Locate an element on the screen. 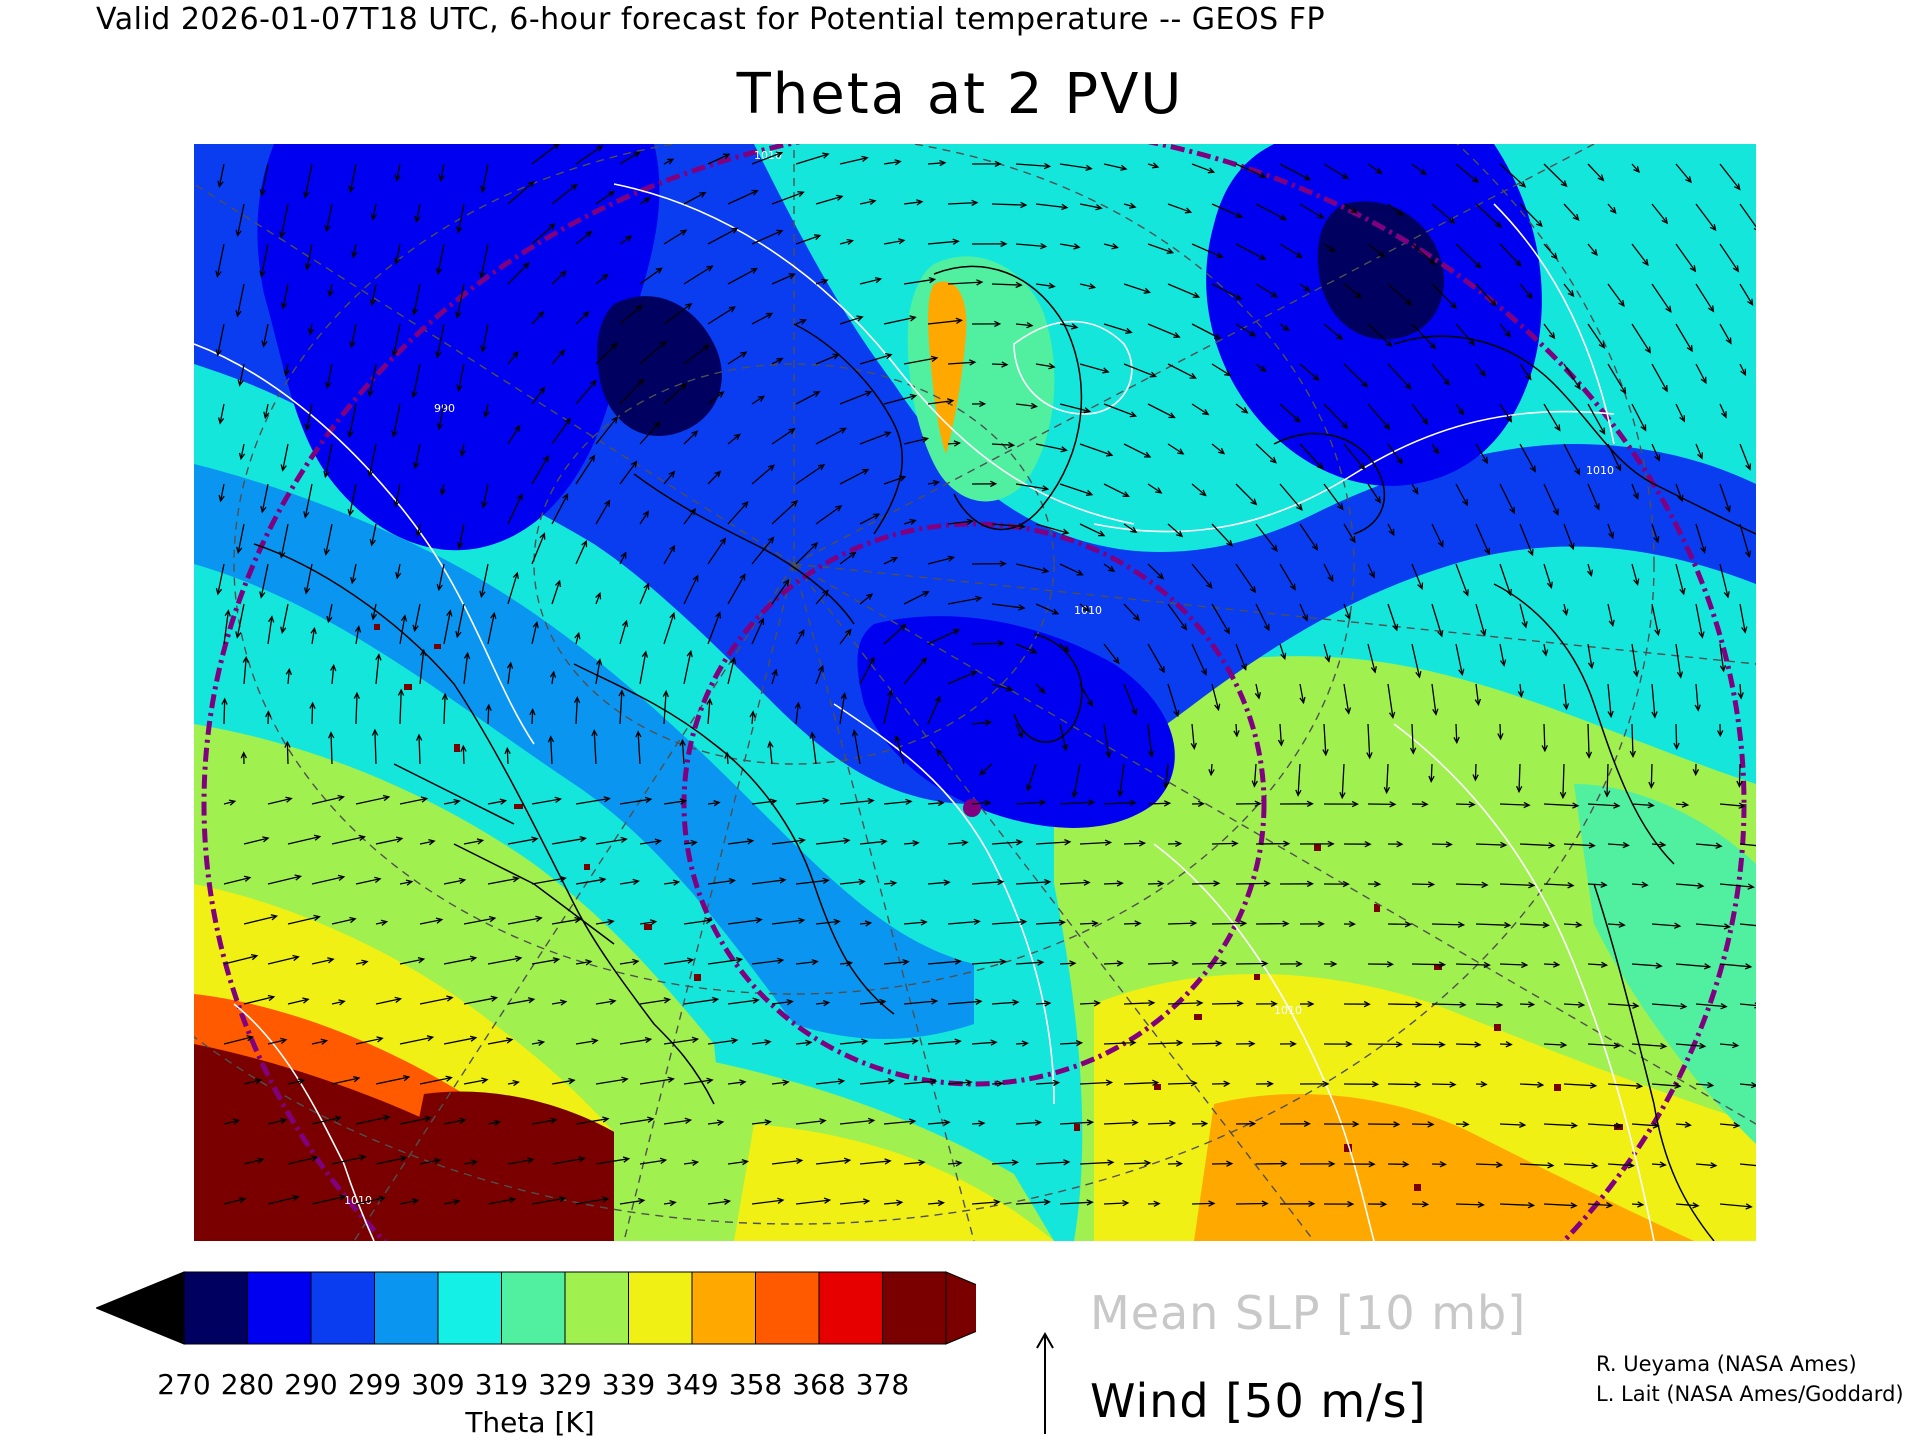 The width and height of the screenshot is (1920, 1440). colorbar-label: Theta [K] is located at coordinates (530, 1422).